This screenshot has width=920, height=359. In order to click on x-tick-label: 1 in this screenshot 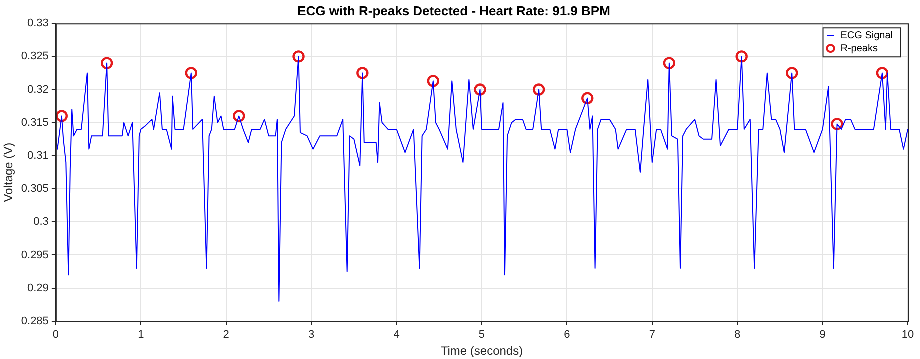, I will do `click(141, 335)`.